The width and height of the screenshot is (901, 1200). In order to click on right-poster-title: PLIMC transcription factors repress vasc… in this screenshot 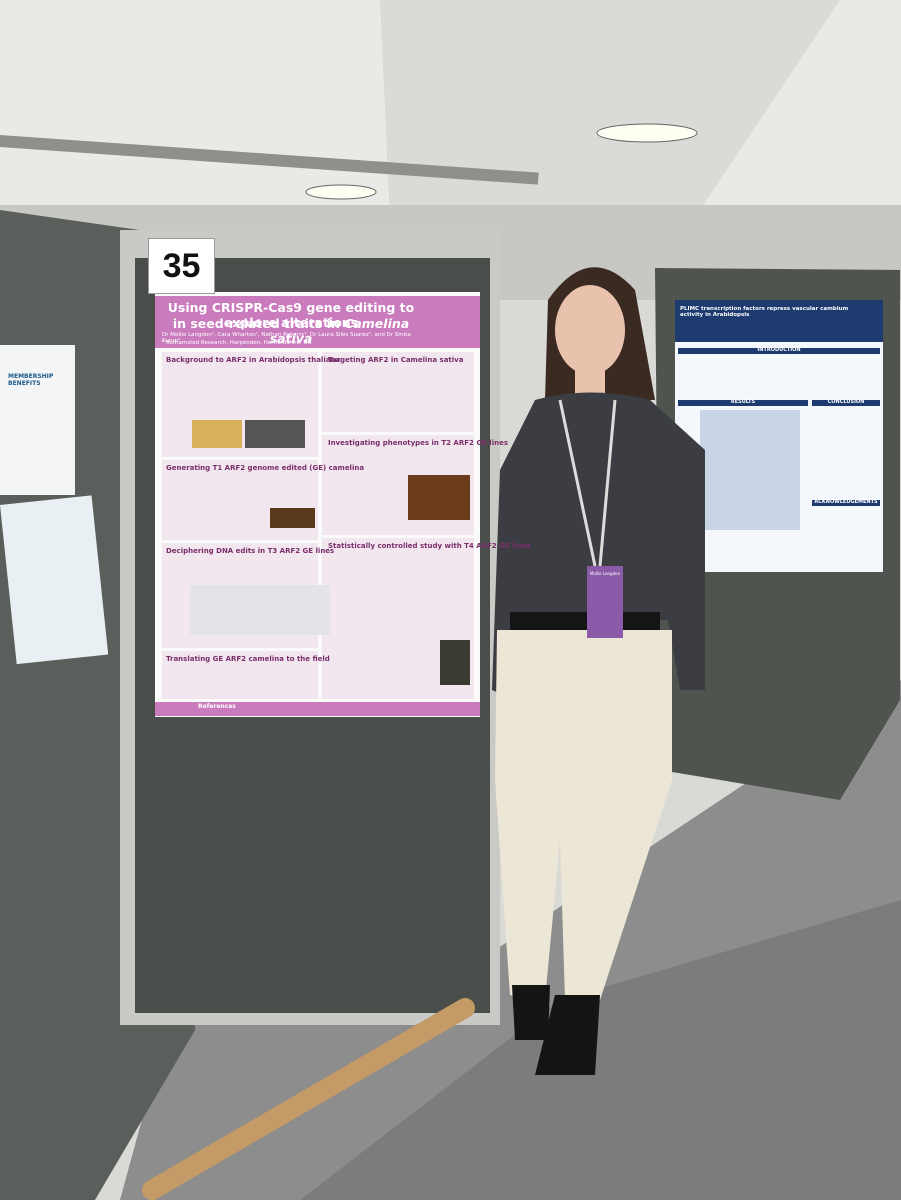, I will do `click(764, 312)`.